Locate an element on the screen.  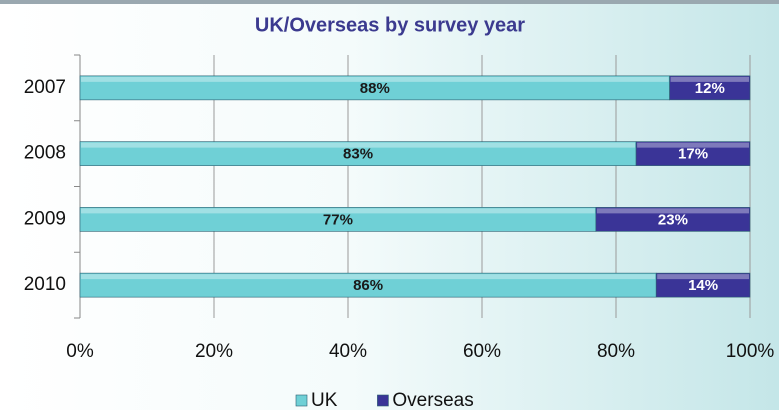
x-tick-label: 100% is located at coordinates (750, 351).